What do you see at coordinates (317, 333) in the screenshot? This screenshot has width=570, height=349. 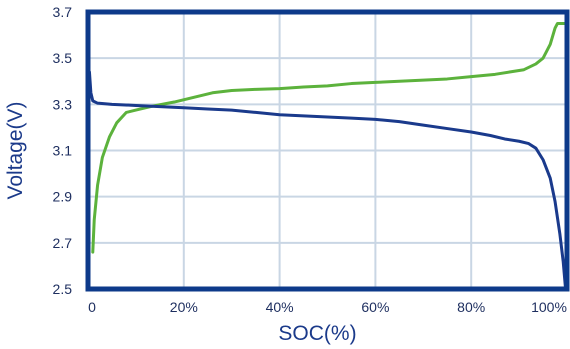 I see `x-axis-title: SOC(%)` at bounding box center [317, 333].